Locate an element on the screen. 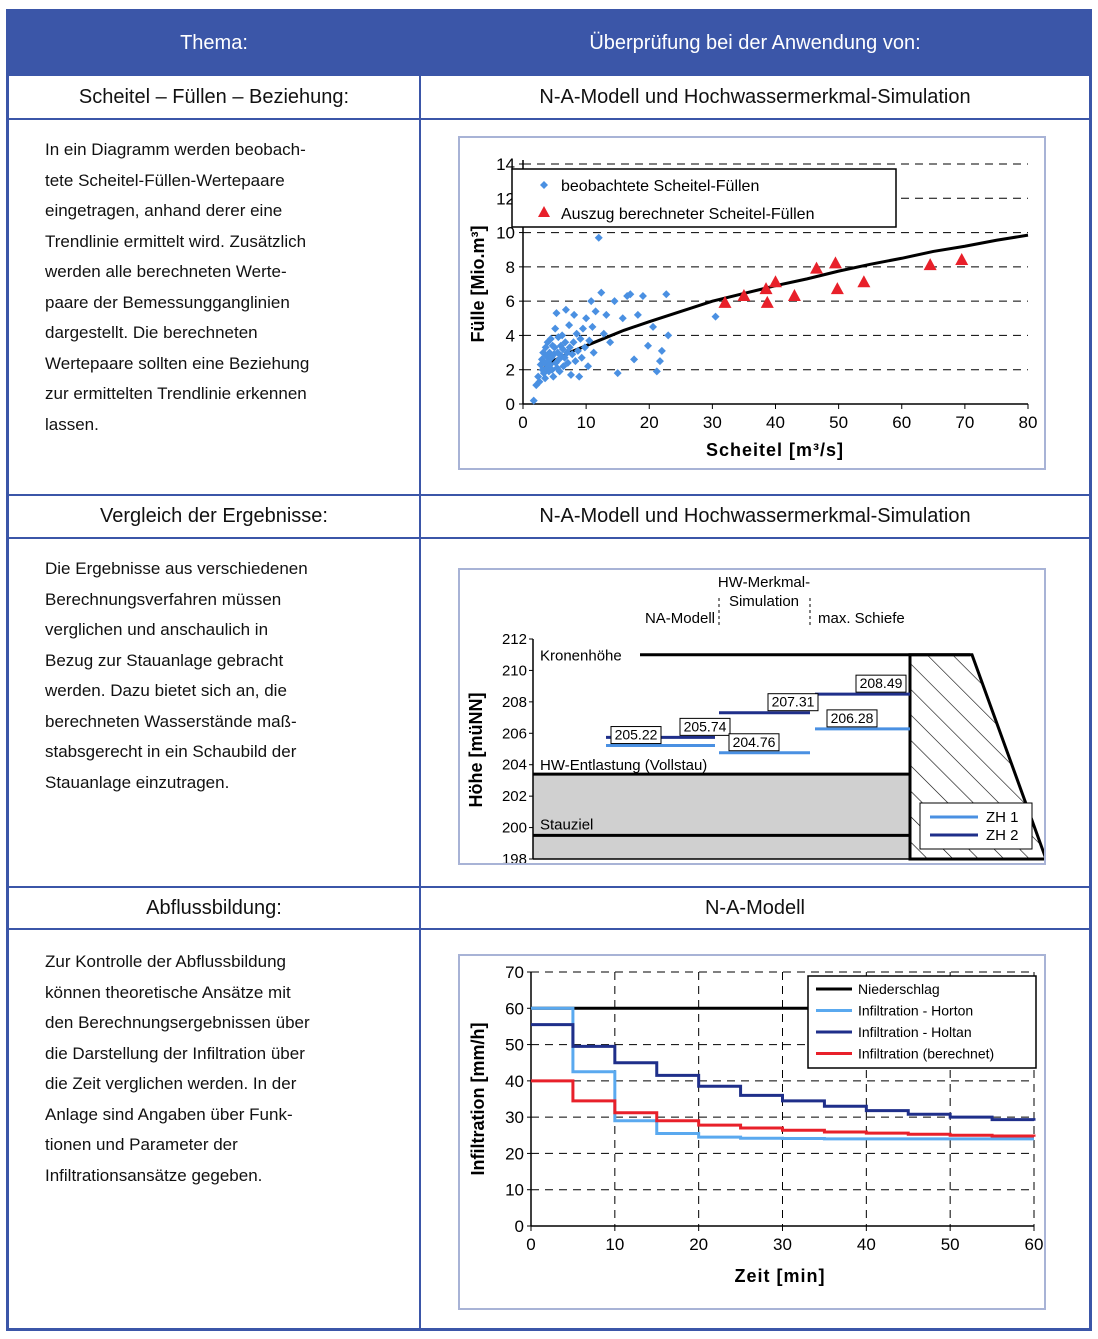 The width and height of the screenshot is (1098, 1339). legend-label: Infiltration - Horton is located at coordinates (915, 1011).